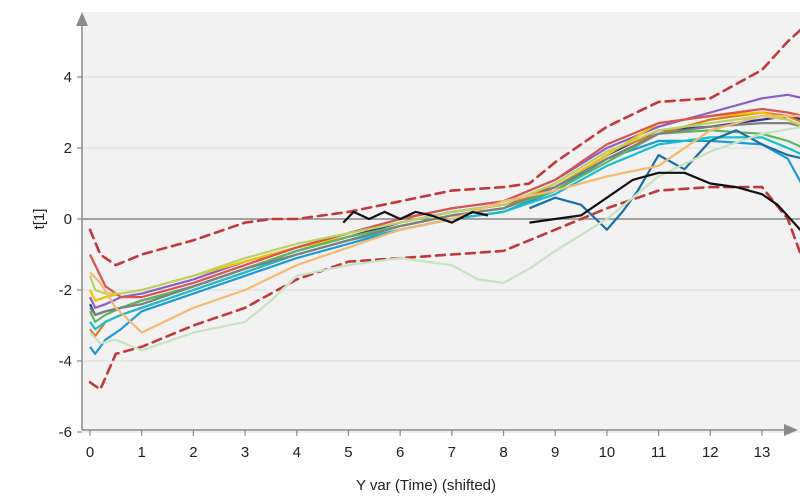  What do you see at coordinates (193, 452) in the screenshot?
I see `x-tick-label: 2` at bounding box center [193, 452].